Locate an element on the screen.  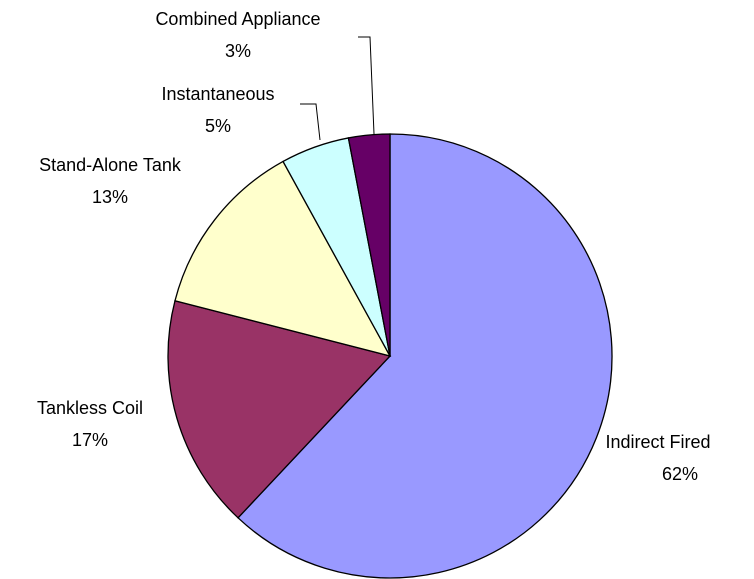
slice-label: Tankless Coil is located at coordinates (90, 408).